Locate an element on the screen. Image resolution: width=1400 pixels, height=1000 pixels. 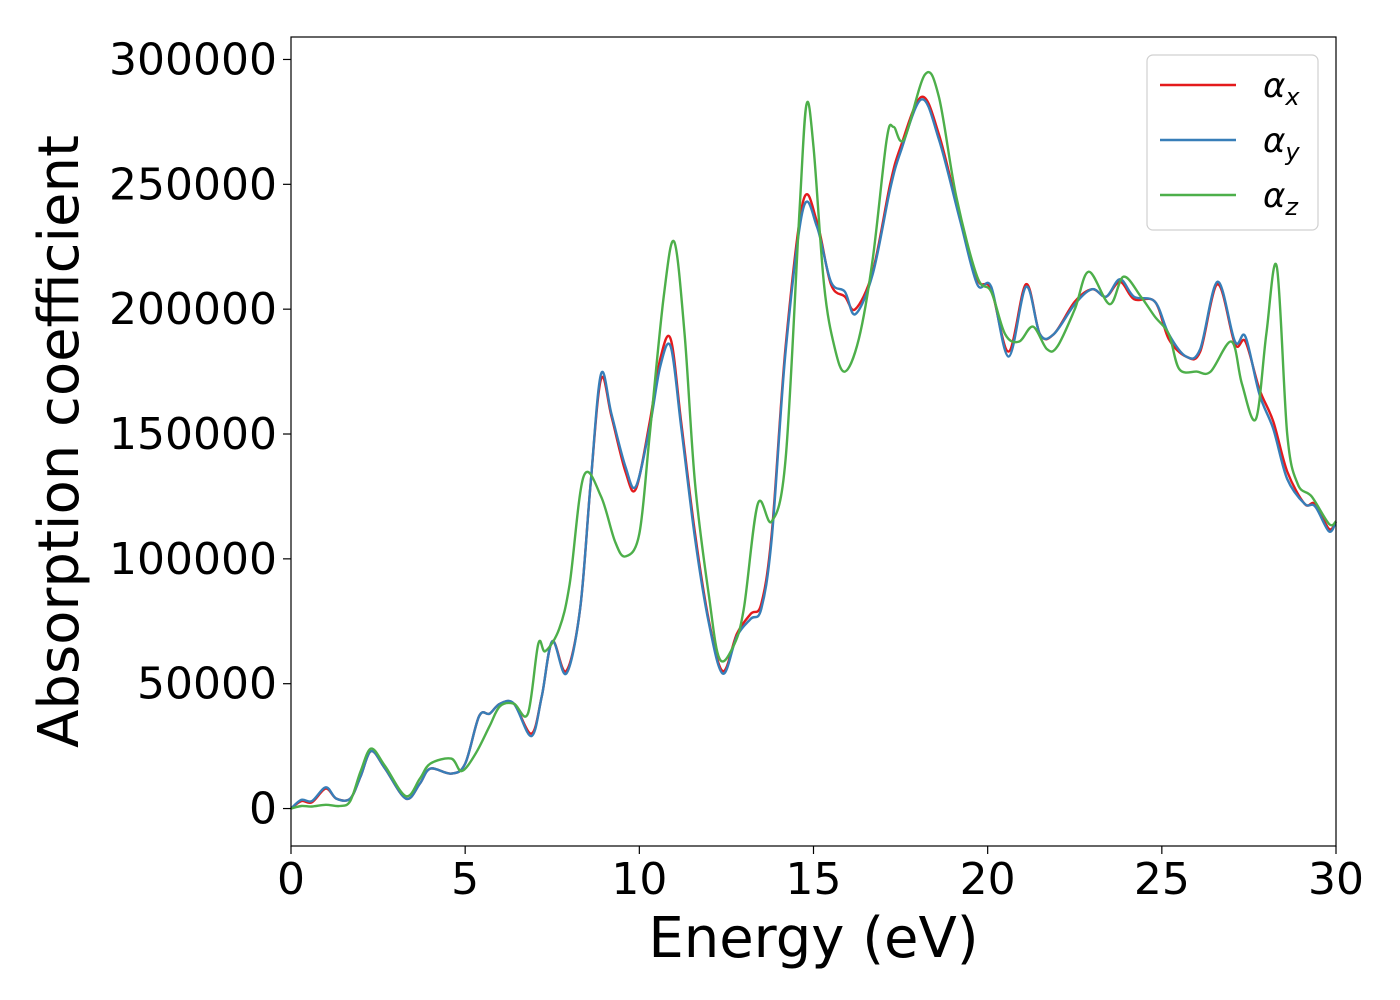
x-tick-label: 15 is located at coordinates (814, 879).